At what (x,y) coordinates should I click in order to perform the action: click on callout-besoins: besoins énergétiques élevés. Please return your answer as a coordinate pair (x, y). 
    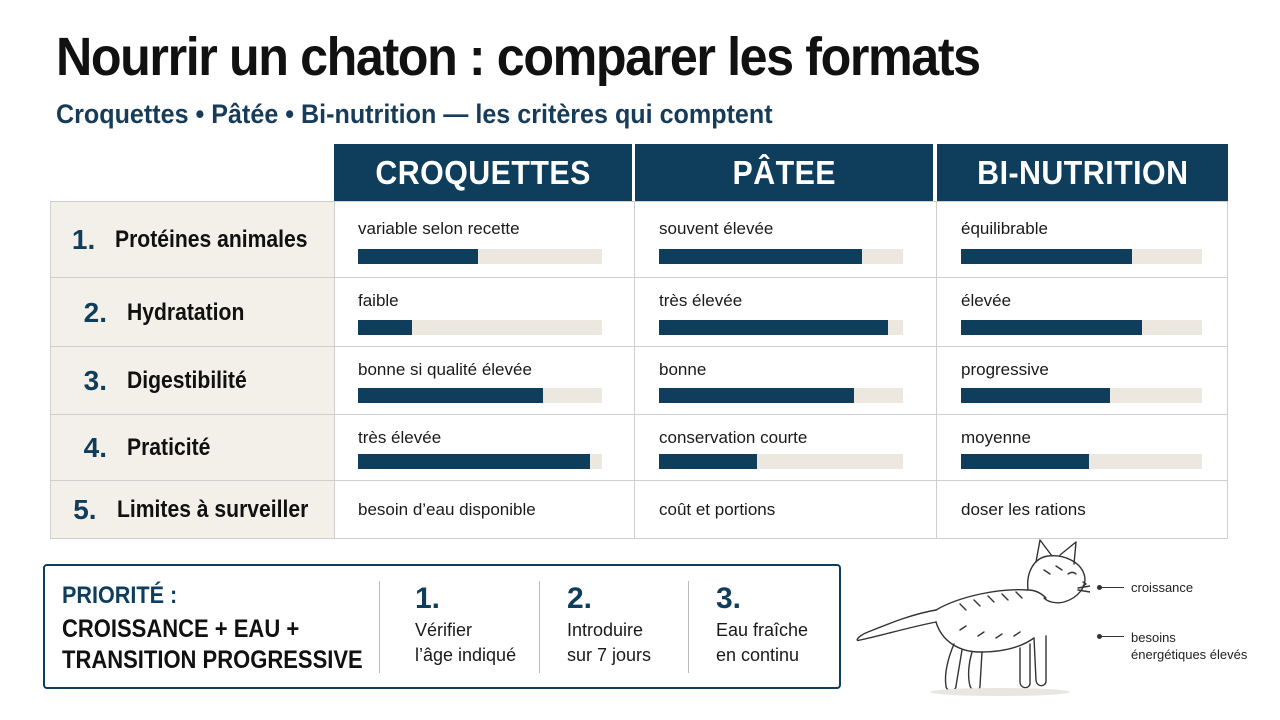
    Looking at the image, I should click on (1189, 646).